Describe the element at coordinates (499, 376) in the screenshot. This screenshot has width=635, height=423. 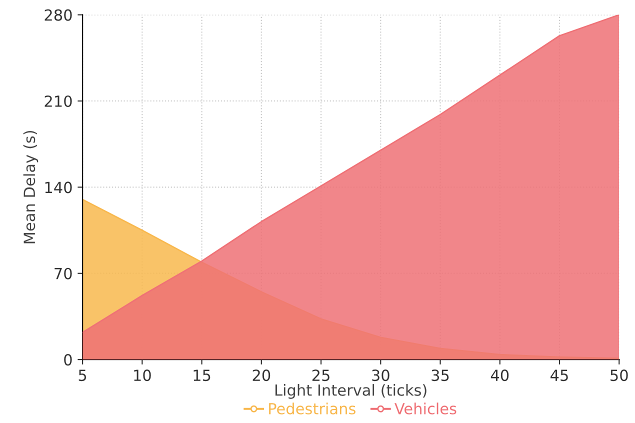
I see `x-tick-label: 40` at that location.